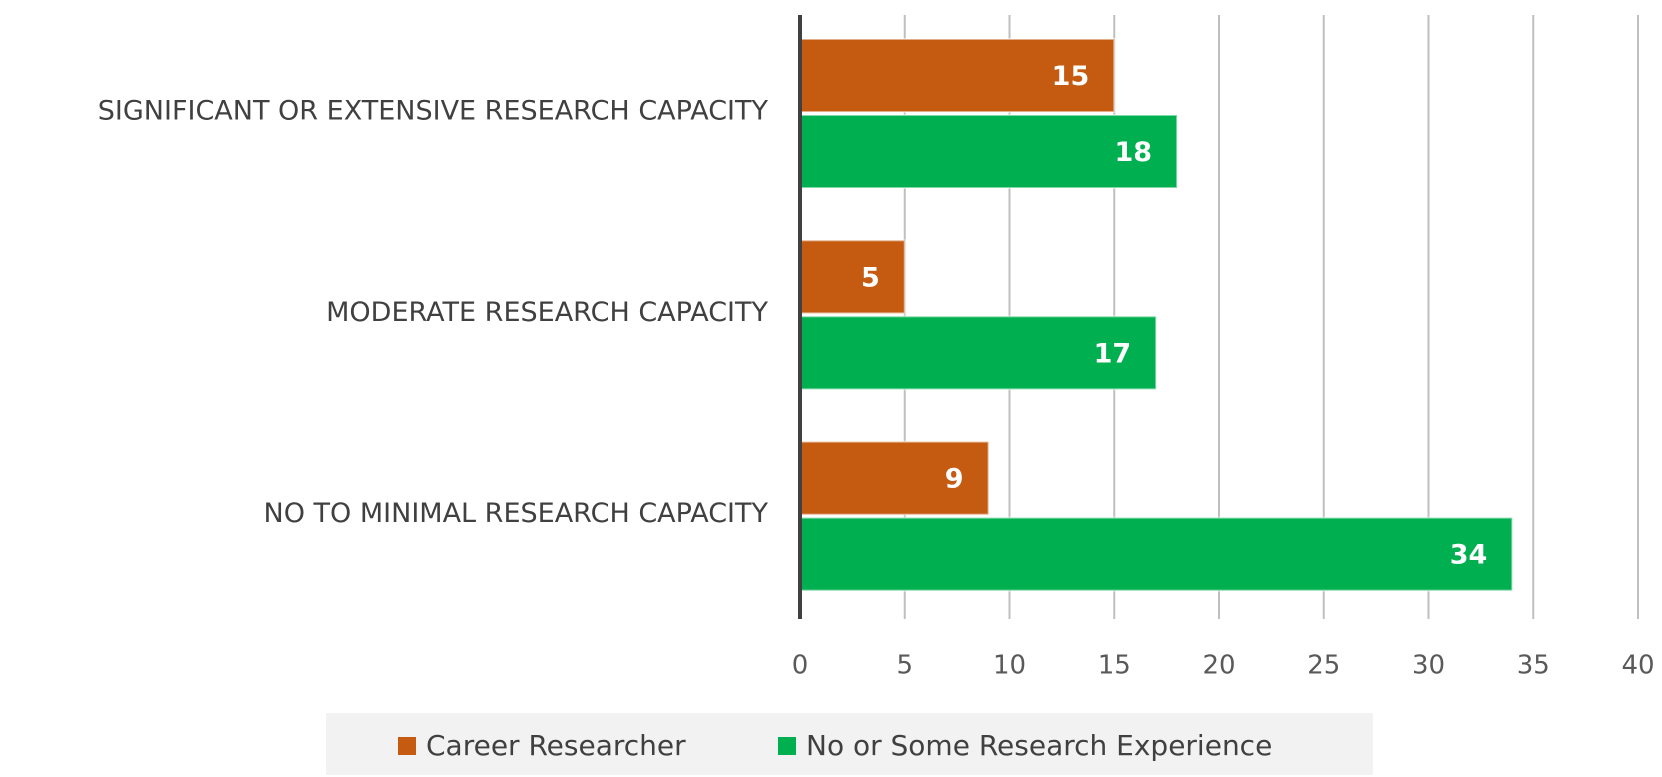 The height and width of the screenshot is (777, 1662). I want to click on category-label: MODERATE RESEARCH CAPACITY, so click(547, 312).